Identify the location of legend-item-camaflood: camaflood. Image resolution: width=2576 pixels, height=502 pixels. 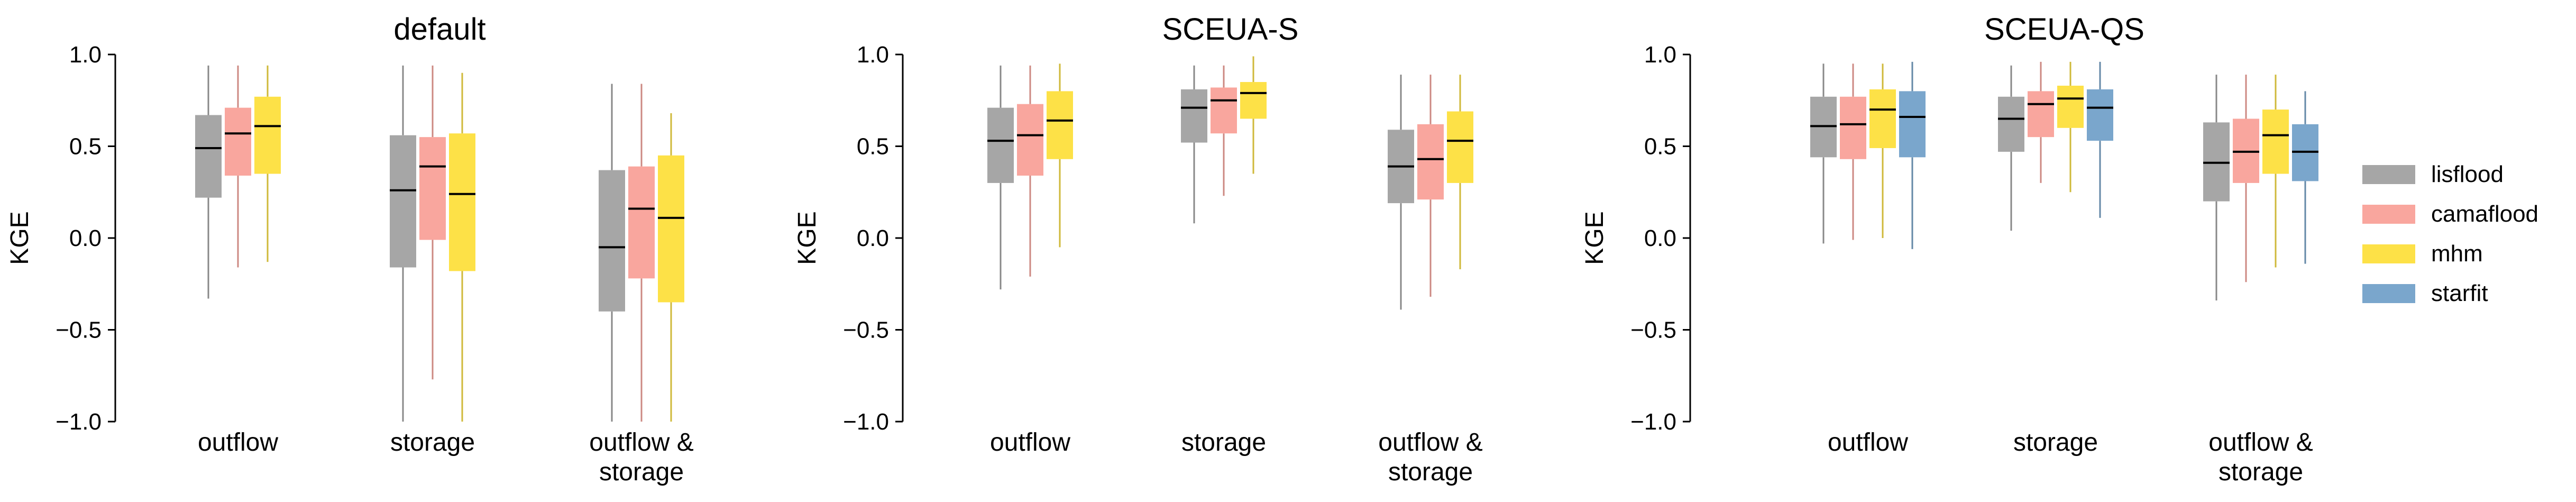
(2450, 214).